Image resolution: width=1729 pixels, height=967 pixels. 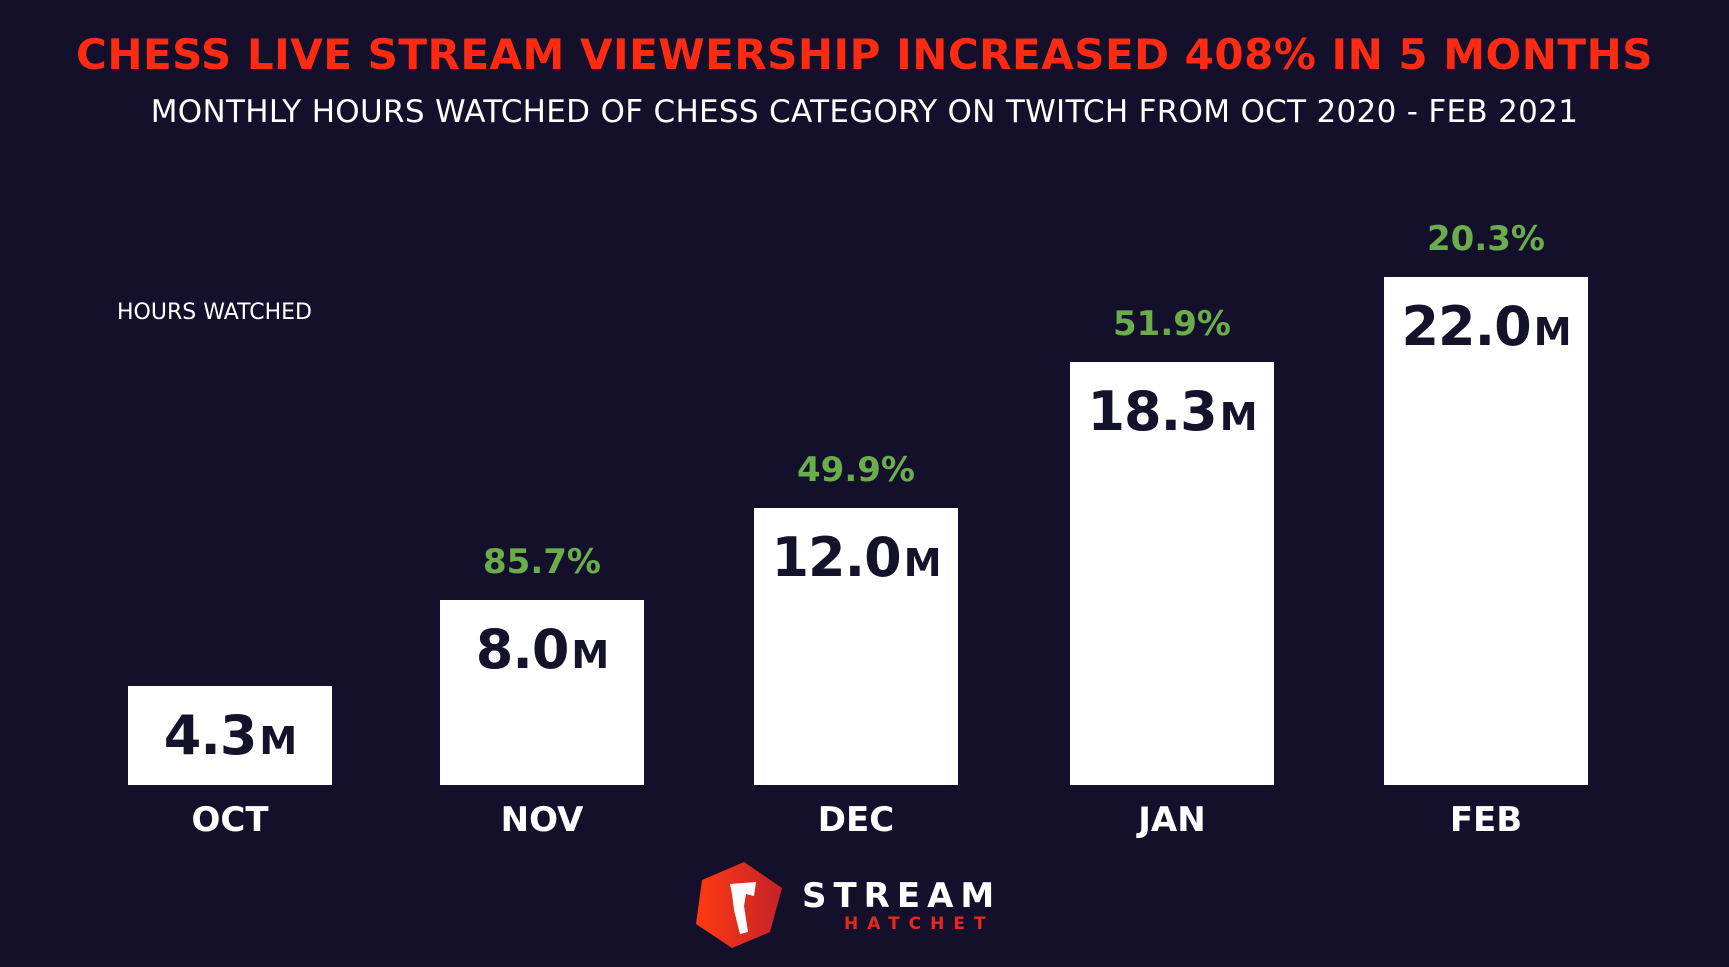 What do you see at coordinates (902, 896) in the screenshot?
I see `logo-text-stream: STREAM` at bounding box center [902, 896].